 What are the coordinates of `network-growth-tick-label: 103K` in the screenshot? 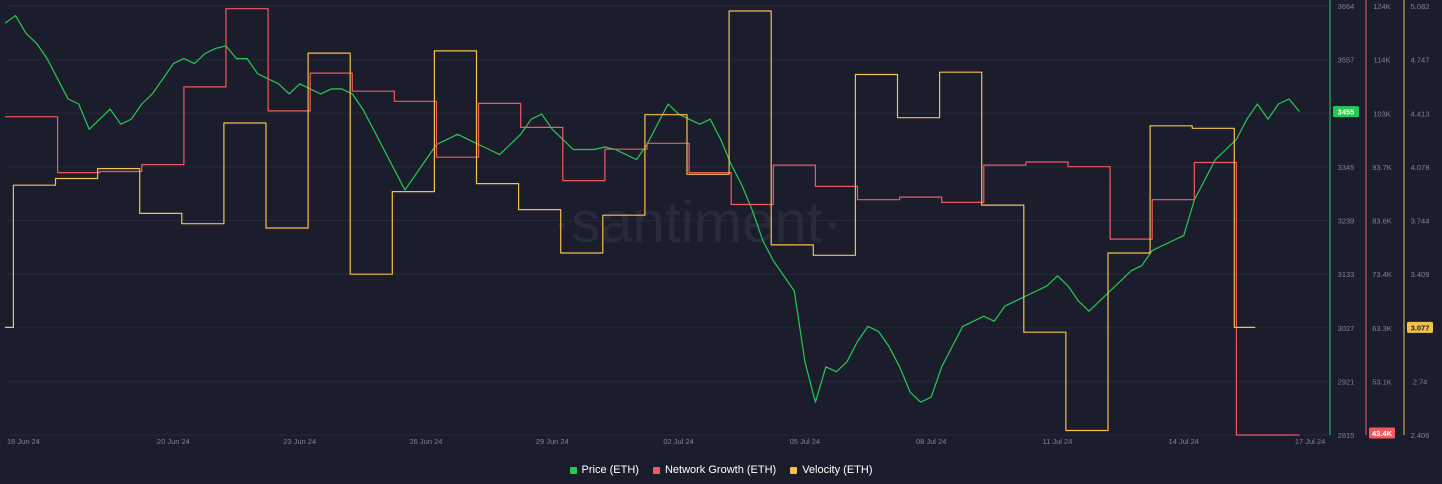 It's located at (1382, 113).